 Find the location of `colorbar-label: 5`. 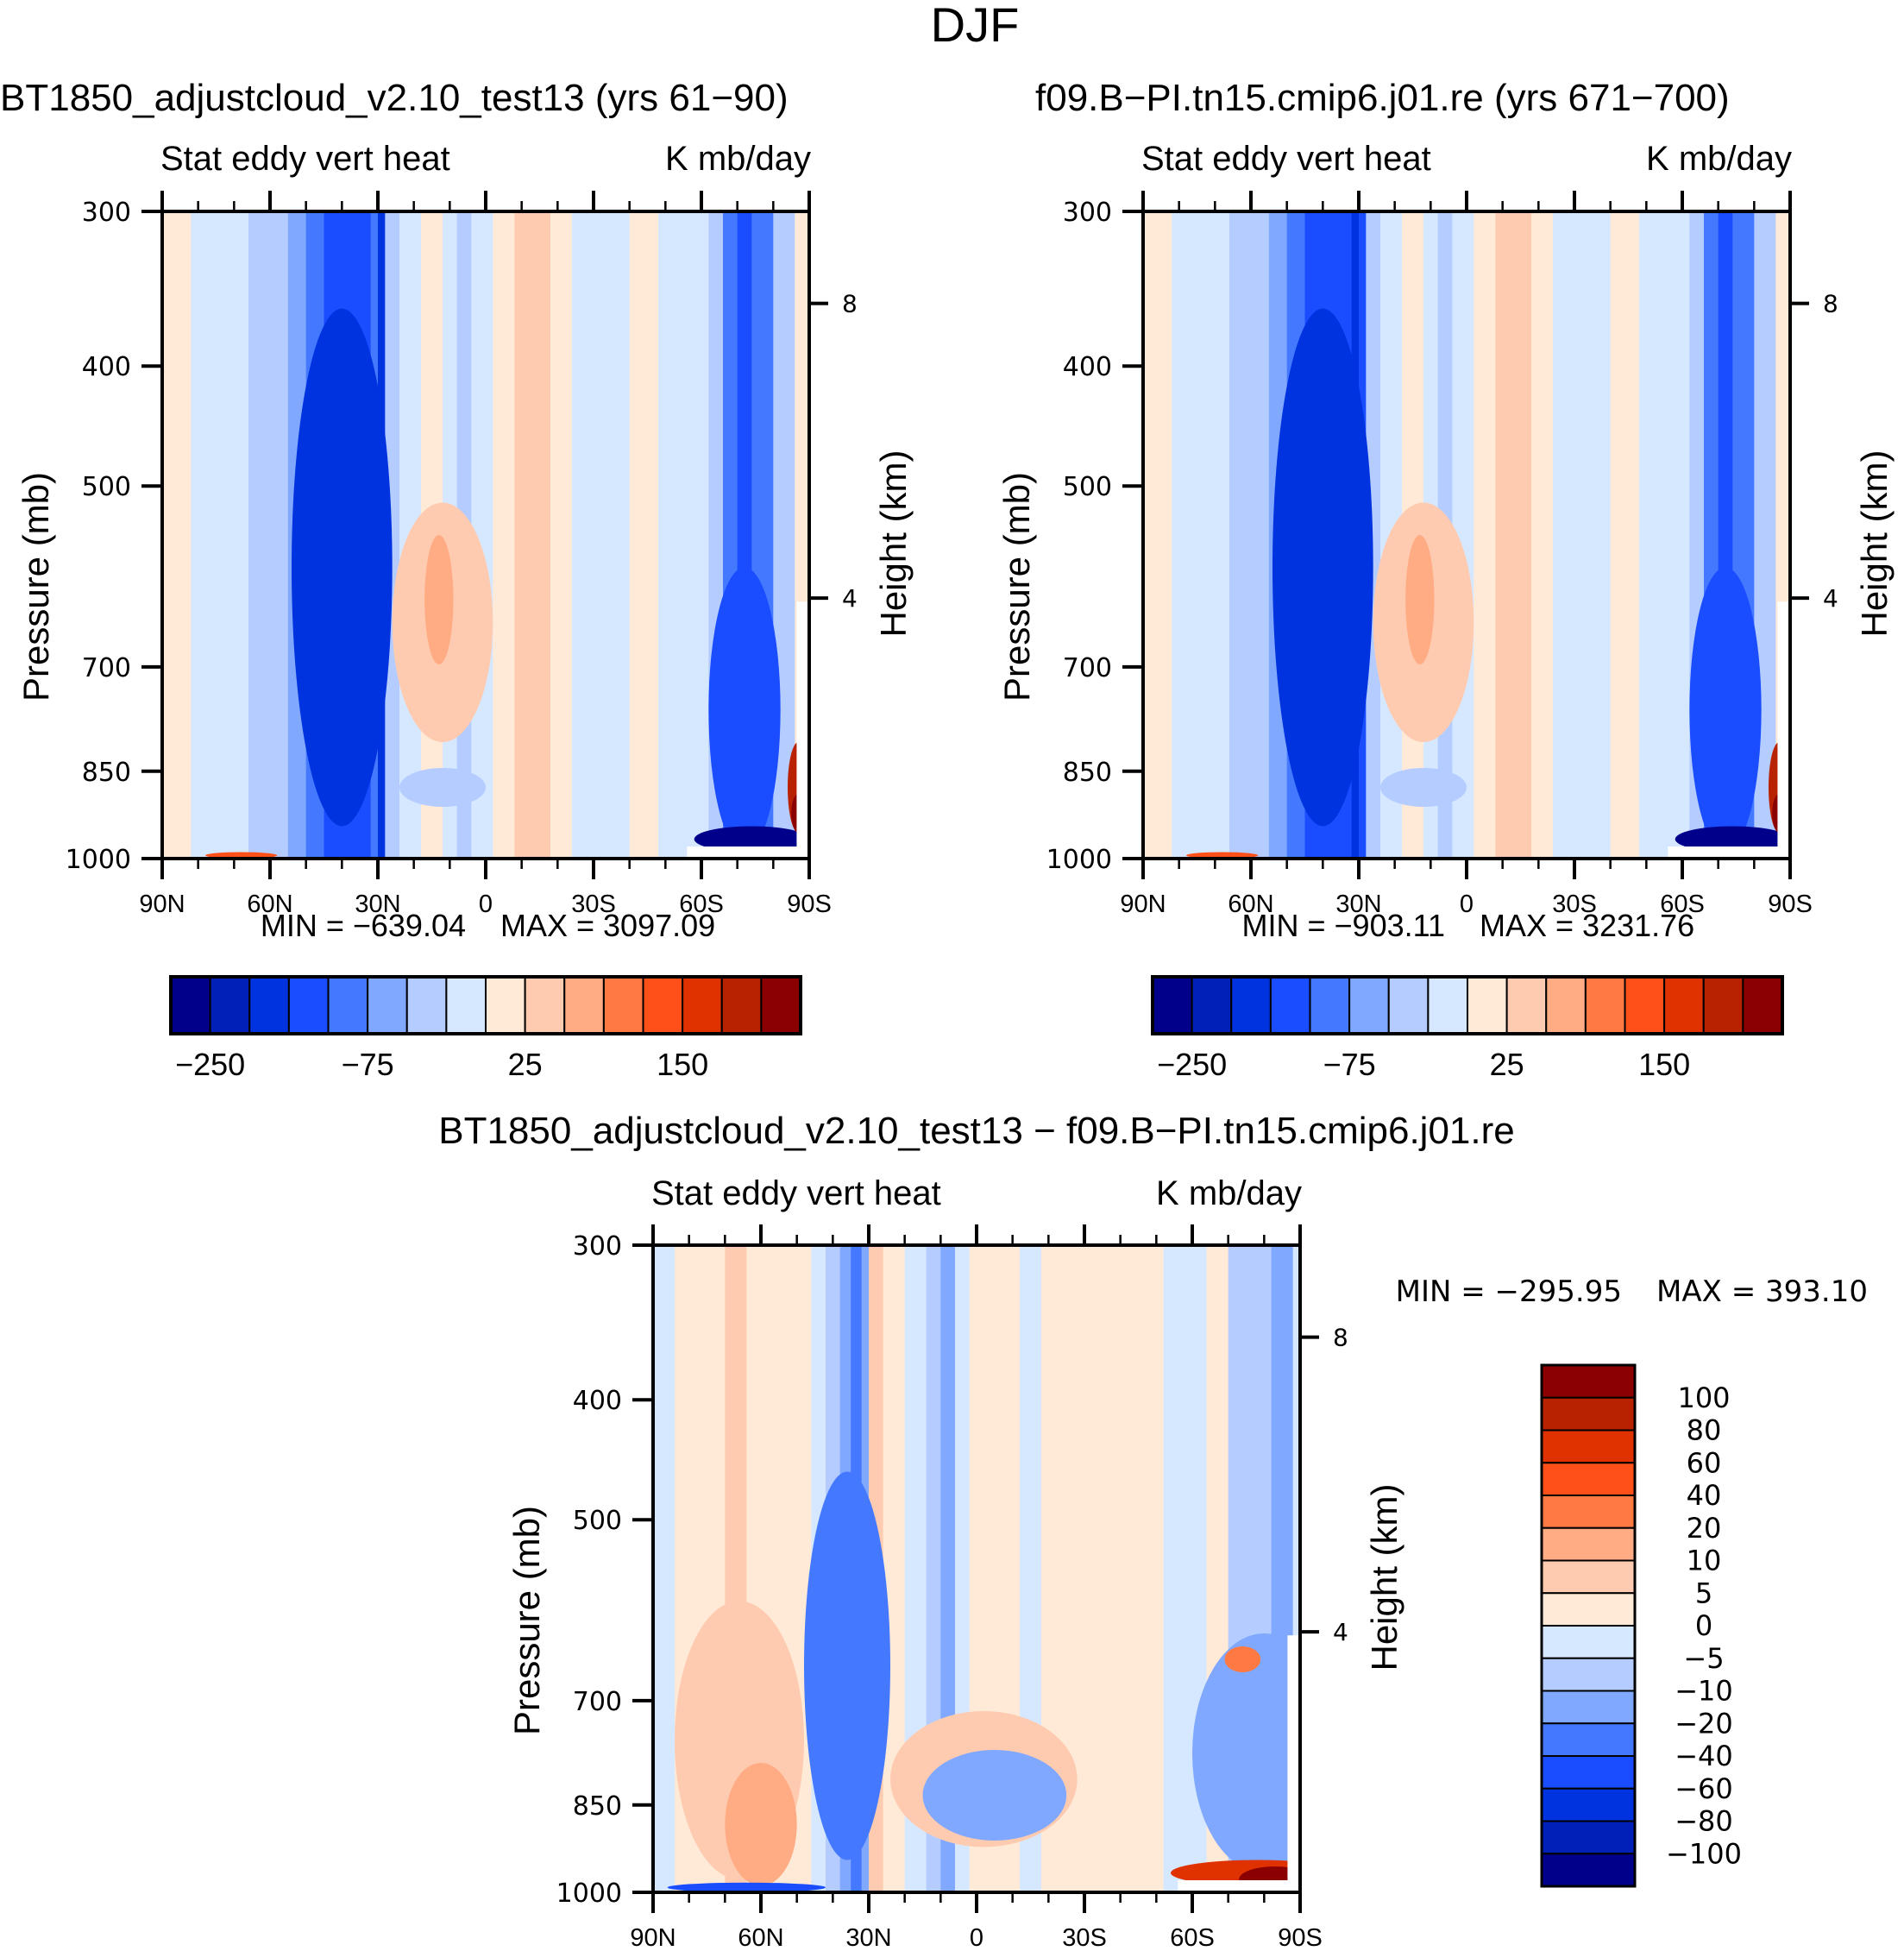

colorbar-label: 5 is located at coordinates (1704, 1593).